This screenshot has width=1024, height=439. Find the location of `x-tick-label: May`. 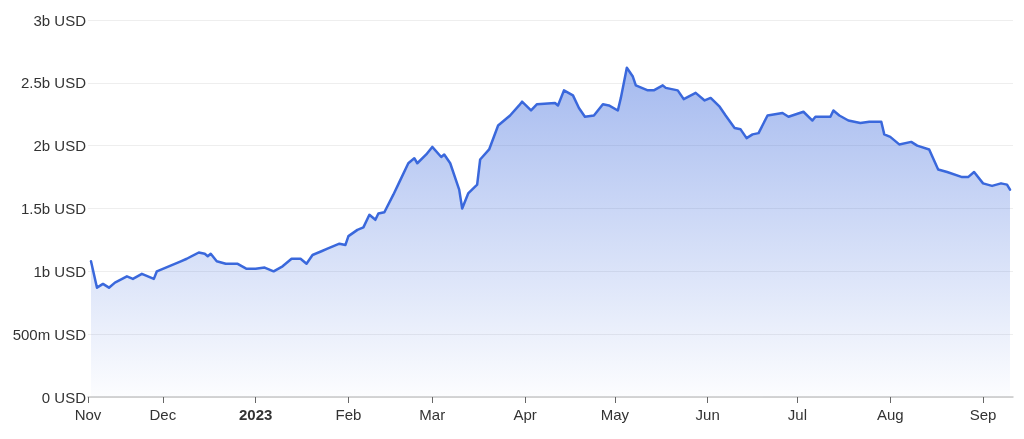

x-tick-label: May is located at coordinates (615, 414).